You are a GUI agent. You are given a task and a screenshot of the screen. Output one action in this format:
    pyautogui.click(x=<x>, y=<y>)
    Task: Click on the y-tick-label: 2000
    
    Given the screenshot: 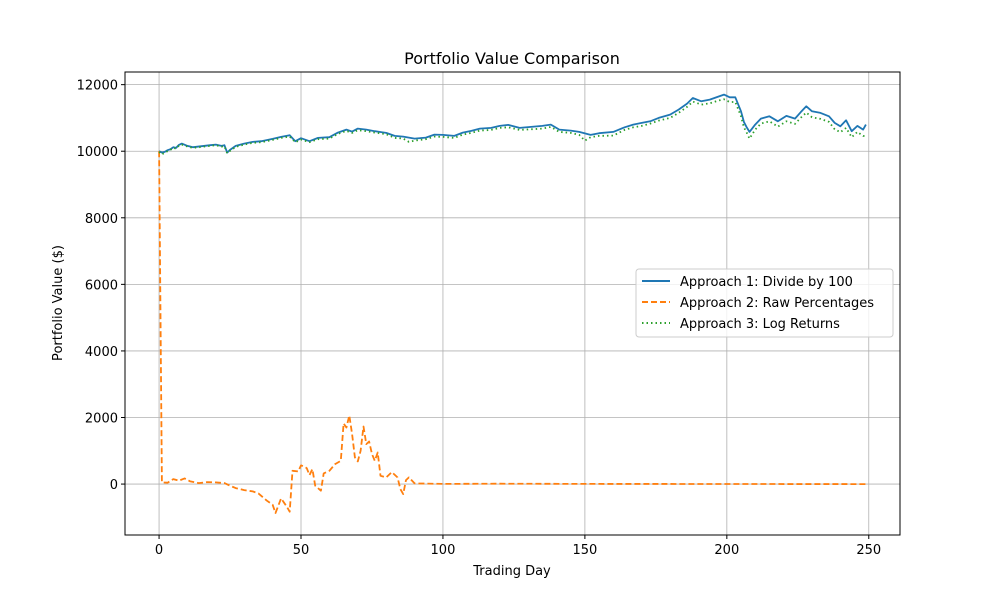 What is the action you would take?
    pyautogui.click(x=101, y=419)
    